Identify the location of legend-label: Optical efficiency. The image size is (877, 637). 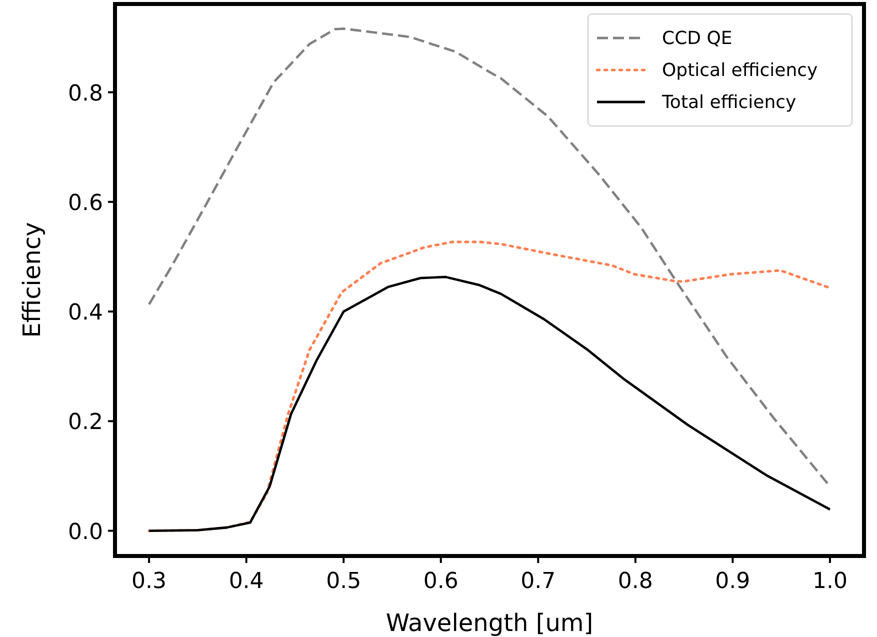
(740, 70).